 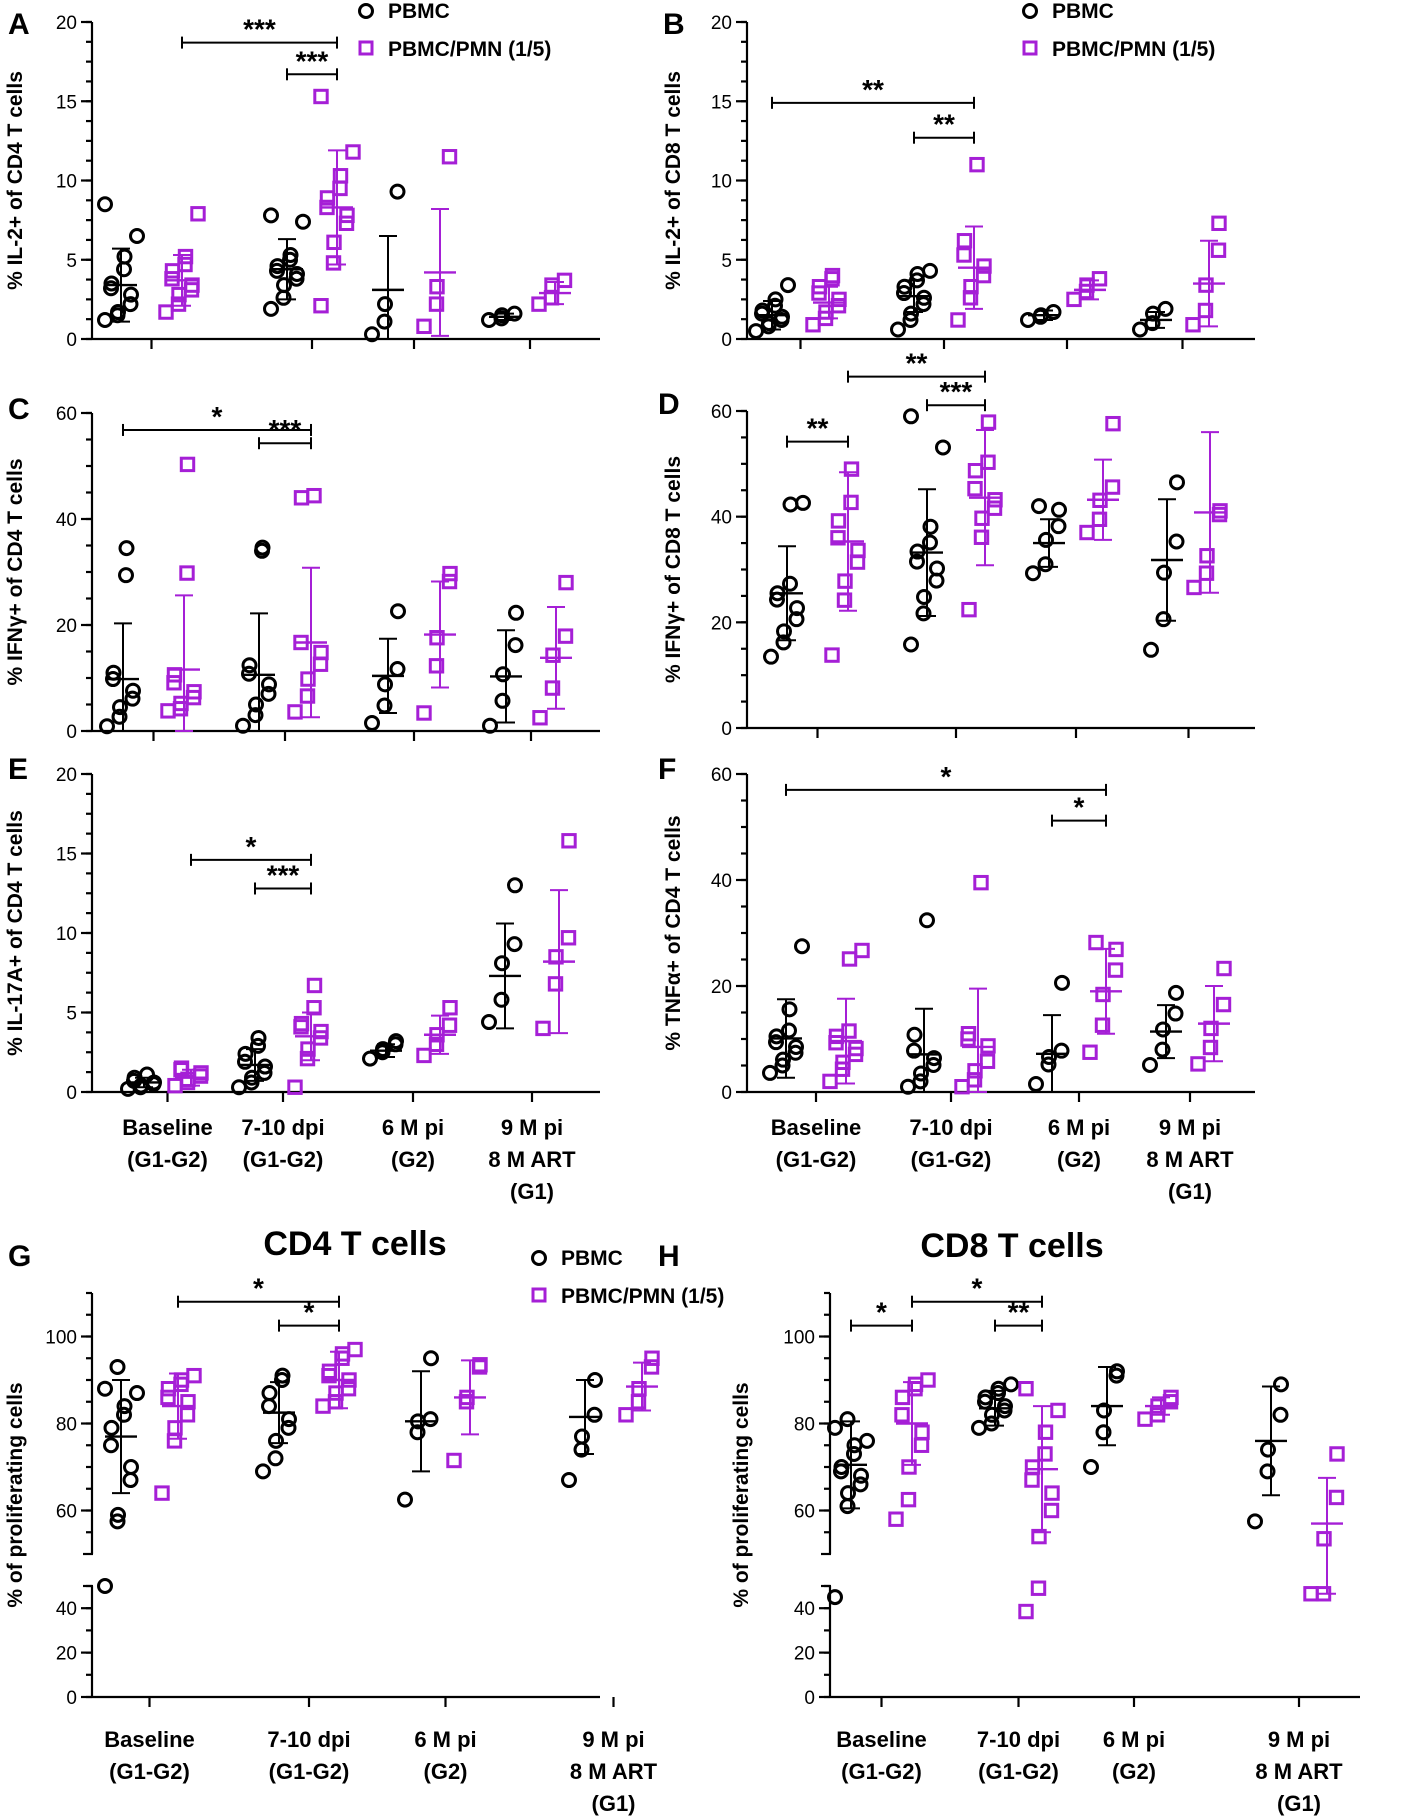 I want to click on y-tick-label: 40, so click(x=804, y=1609).